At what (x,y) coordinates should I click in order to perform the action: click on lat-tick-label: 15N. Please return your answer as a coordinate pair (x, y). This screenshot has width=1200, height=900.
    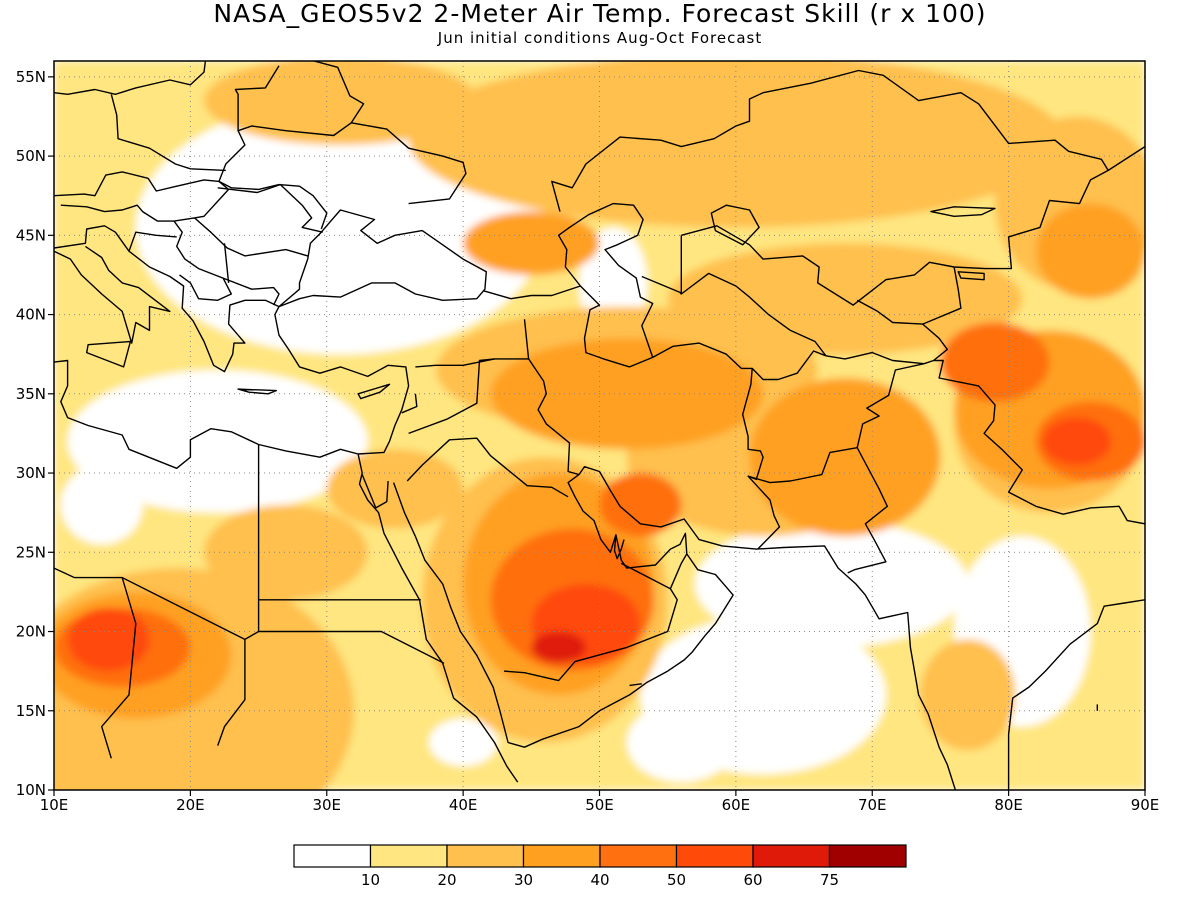
    Looking at the image, I should click on (31, 711).